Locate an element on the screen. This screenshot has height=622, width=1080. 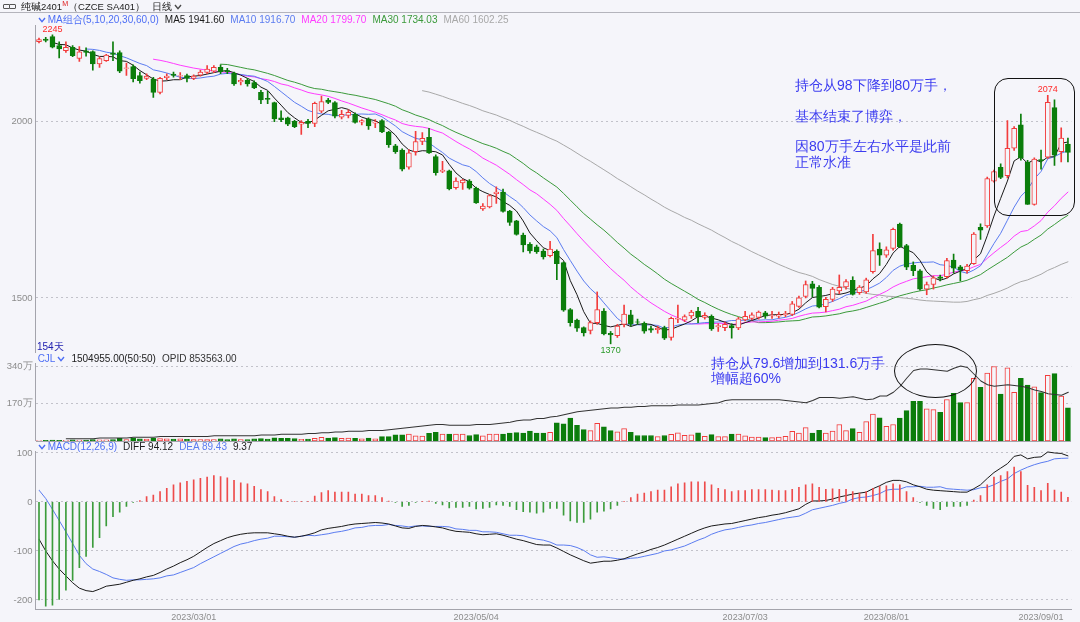
y-tick-label: 0 is located at coordinates (30, 501).